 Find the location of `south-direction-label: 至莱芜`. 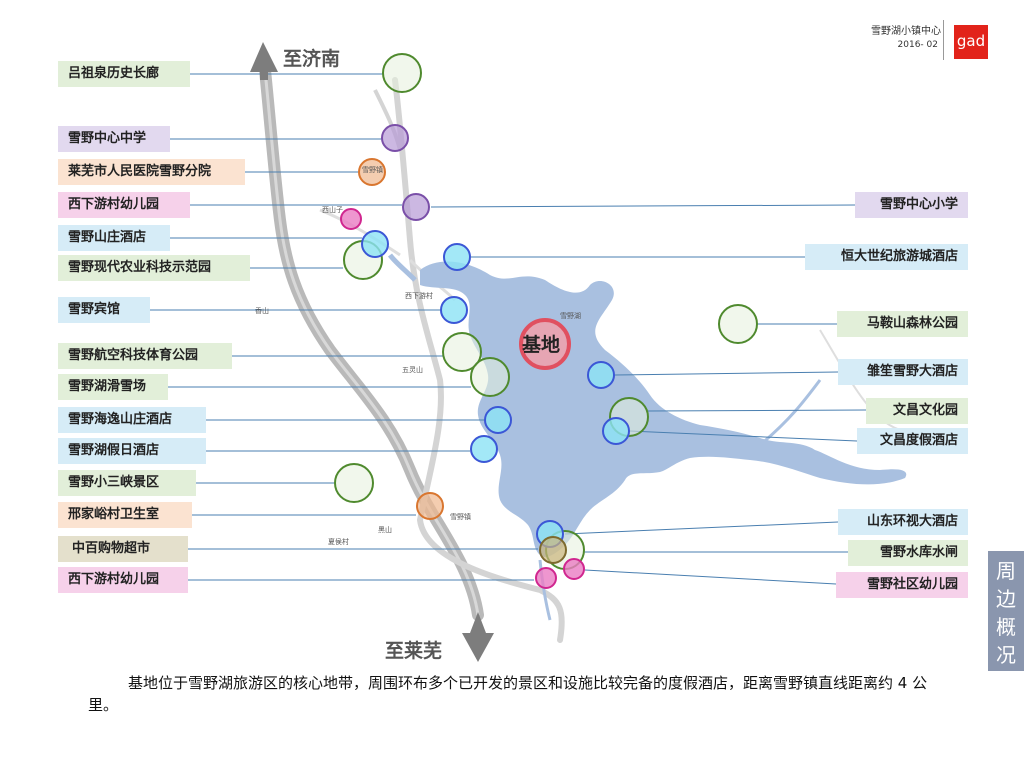

south-direction-label: 至莱芜 is located at coordinates (414, 651).